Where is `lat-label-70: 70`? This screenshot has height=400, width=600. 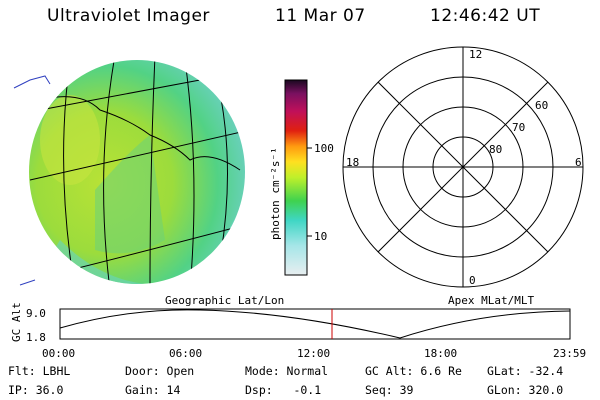
lat-label-70: 70 is located at coordinates (518, 127).